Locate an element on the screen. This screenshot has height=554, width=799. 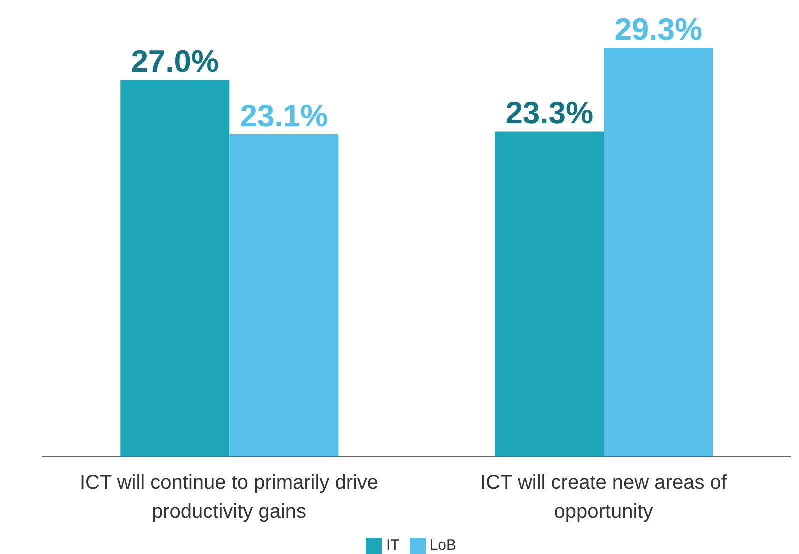
data-label: 29.3% is located at coordinates (658, 29).